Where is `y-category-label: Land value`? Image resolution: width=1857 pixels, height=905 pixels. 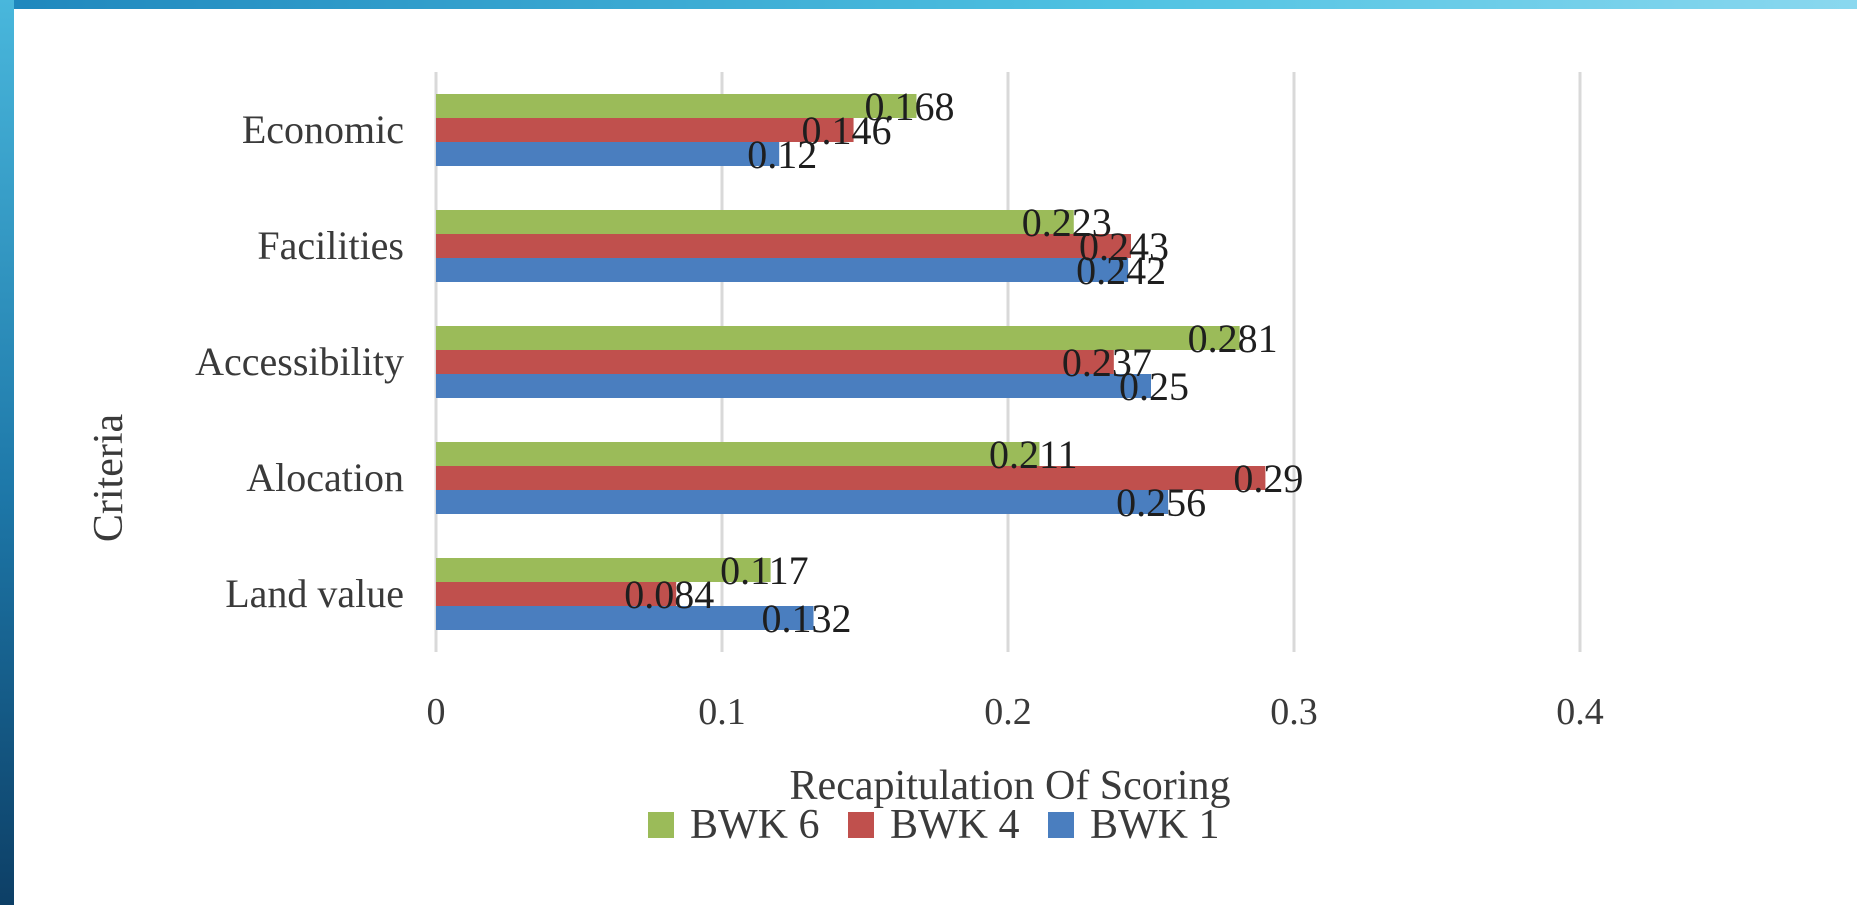
y-category-label: Land value is located at coordinates (314, 593).